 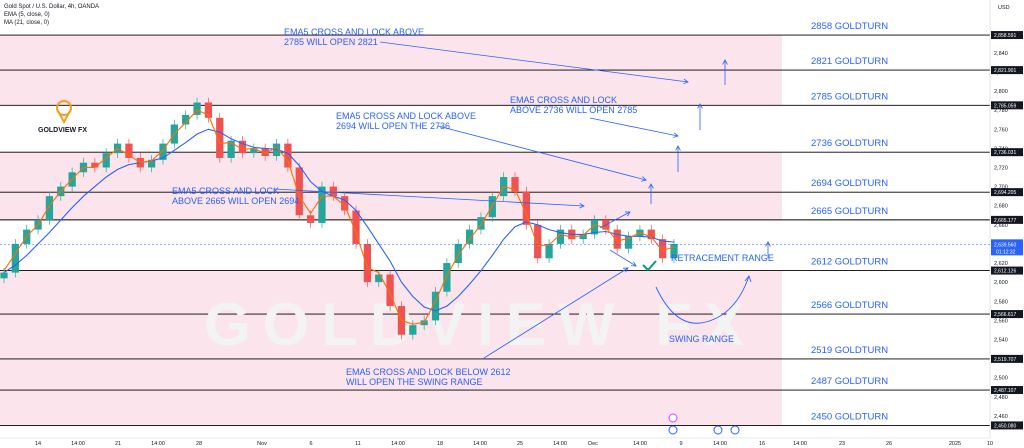 What do you see at coordinates (1001, 398) in the screenshot?
I see `price-tick-label: 2,480` at bounding box center [1001, 398].